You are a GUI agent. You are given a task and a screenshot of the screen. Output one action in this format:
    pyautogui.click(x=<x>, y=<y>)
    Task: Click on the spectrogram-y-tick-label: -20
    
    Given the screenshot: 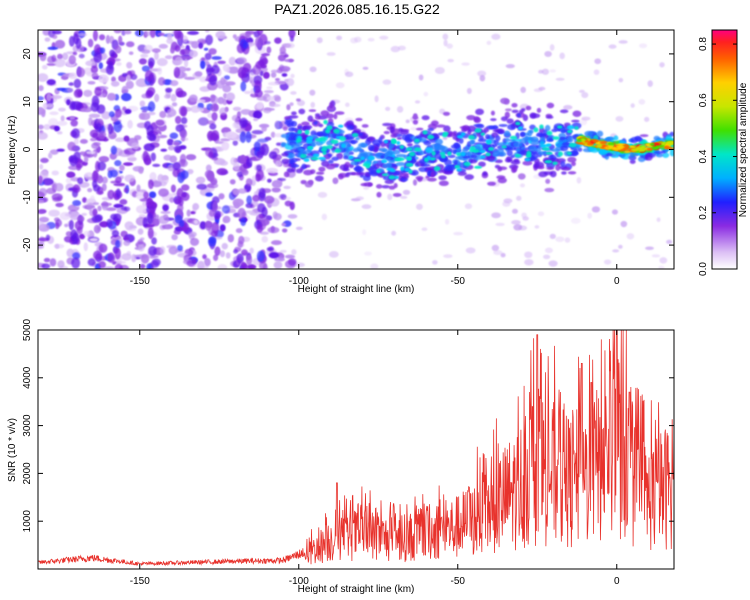 What is the action you would take?
    pyautogui.click(x=27, y=244)
    